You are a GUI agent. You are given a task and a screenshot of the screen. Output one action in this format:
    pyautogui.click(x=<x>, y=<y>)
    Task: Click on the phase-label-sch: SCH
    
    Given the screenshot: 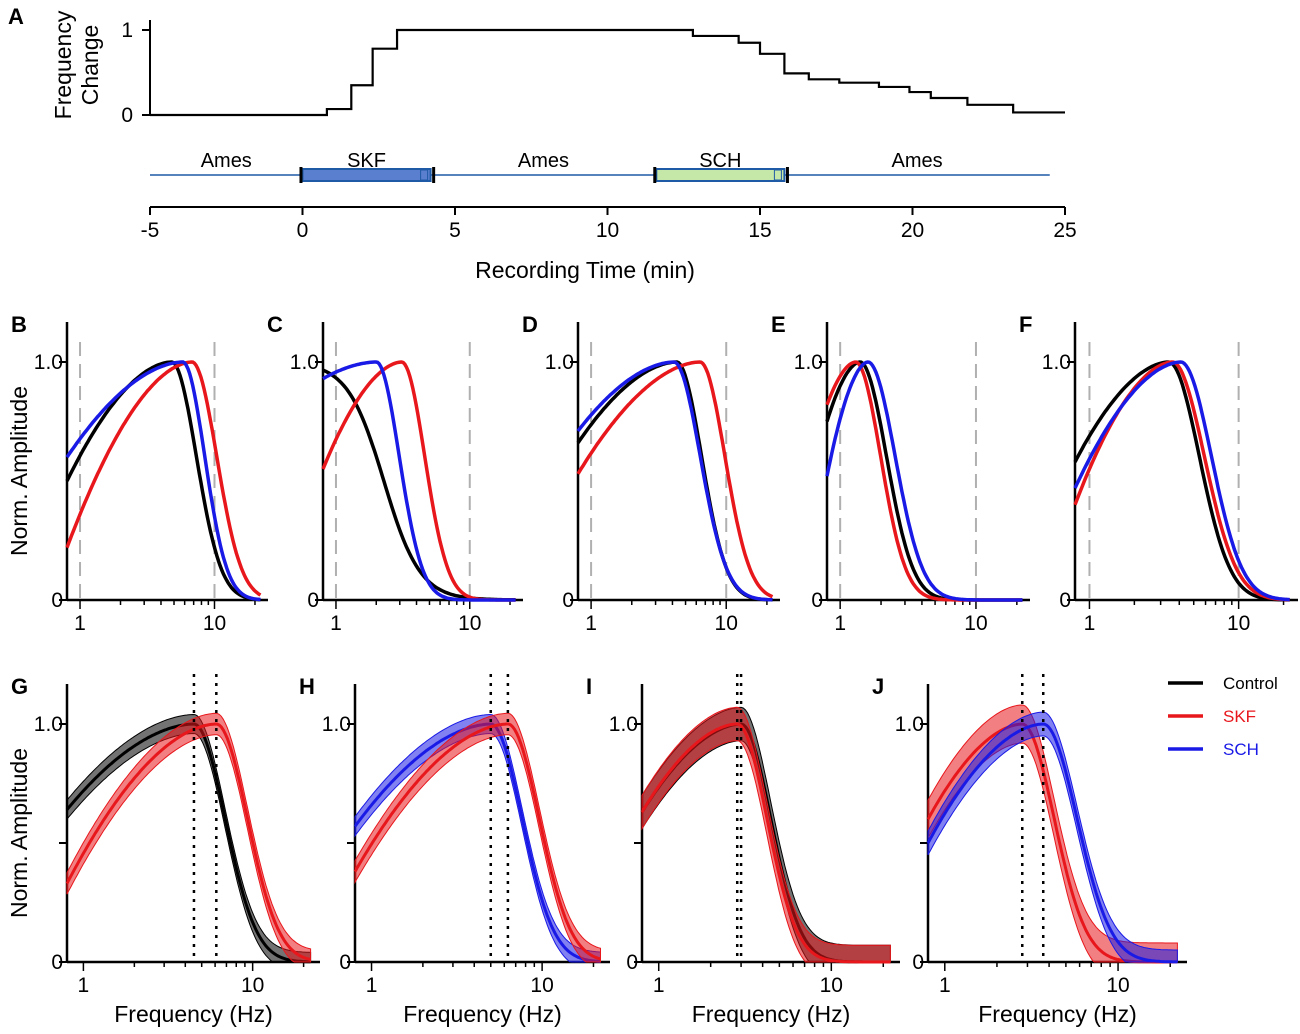 What is the action you would take?
    pyautogui.click(x=720, y=161)
    